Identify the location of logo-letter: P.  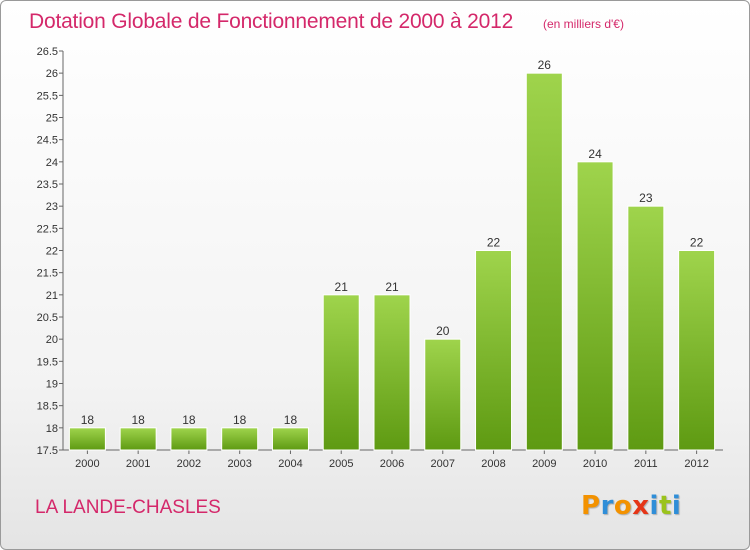
(591, 506).